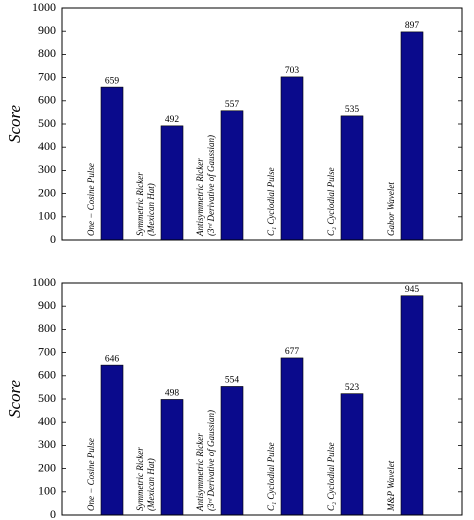  I want to click on value-label: 557, so click(232, 105).